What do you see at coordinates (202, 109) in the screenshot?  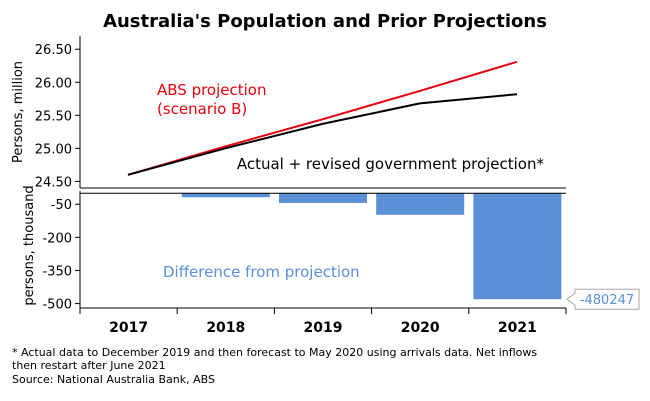 I see `abs-projection-label: (scenario B)` at bounding box center [202, 109].